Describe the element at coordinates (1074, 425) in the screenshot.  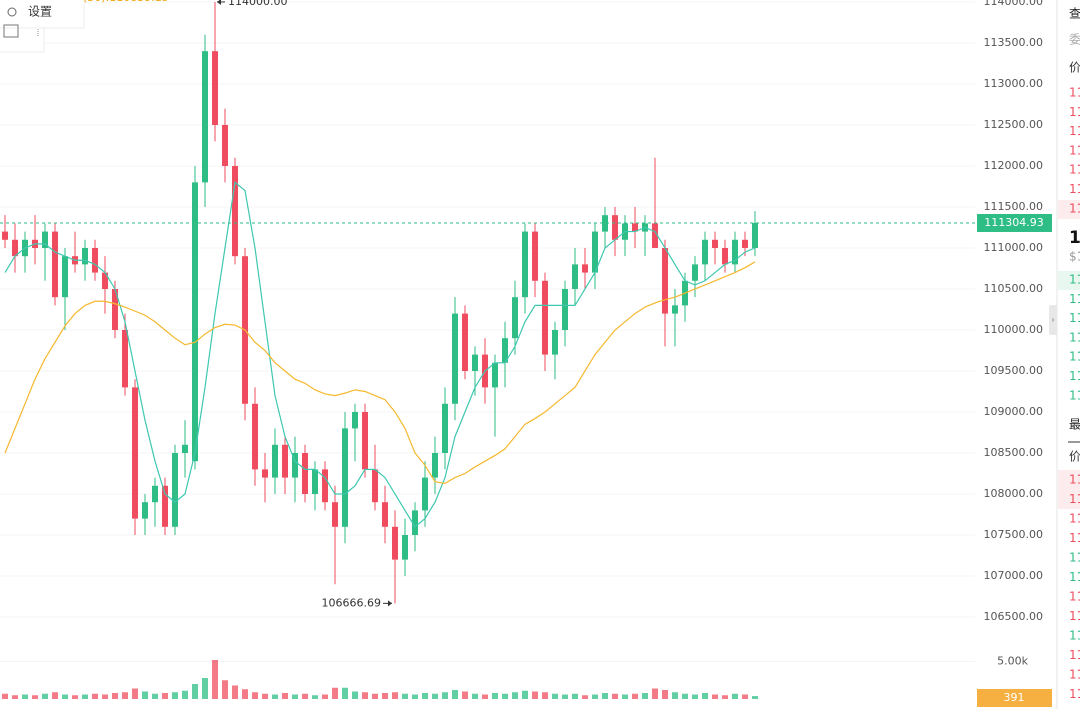
I see `trades-title: 最` at that location.